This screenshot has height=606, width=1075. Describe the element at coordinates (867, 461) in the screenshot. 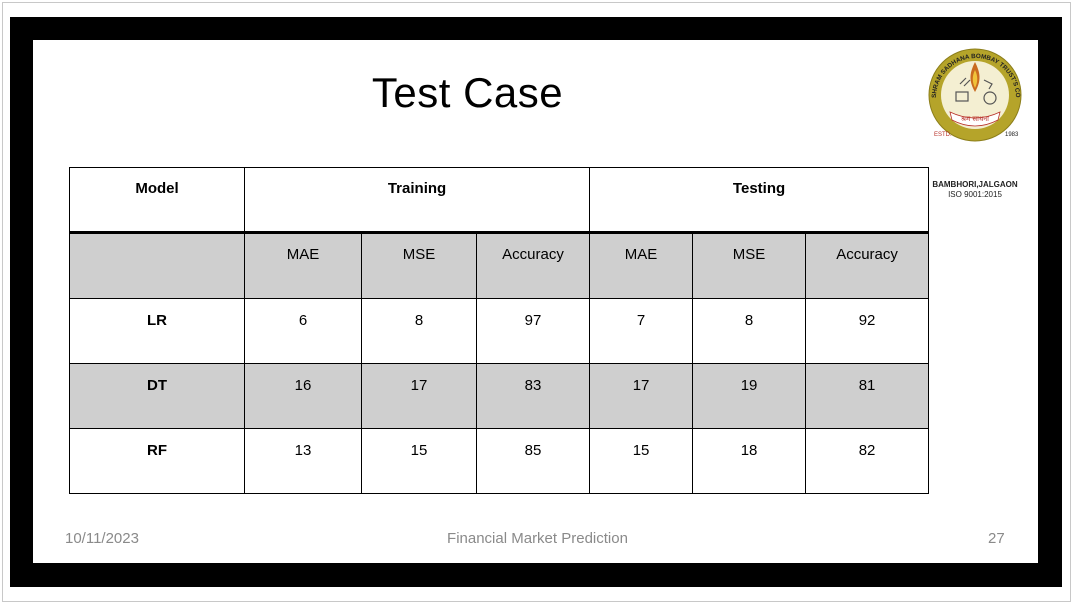

I see `table-cell: 82` at that location.